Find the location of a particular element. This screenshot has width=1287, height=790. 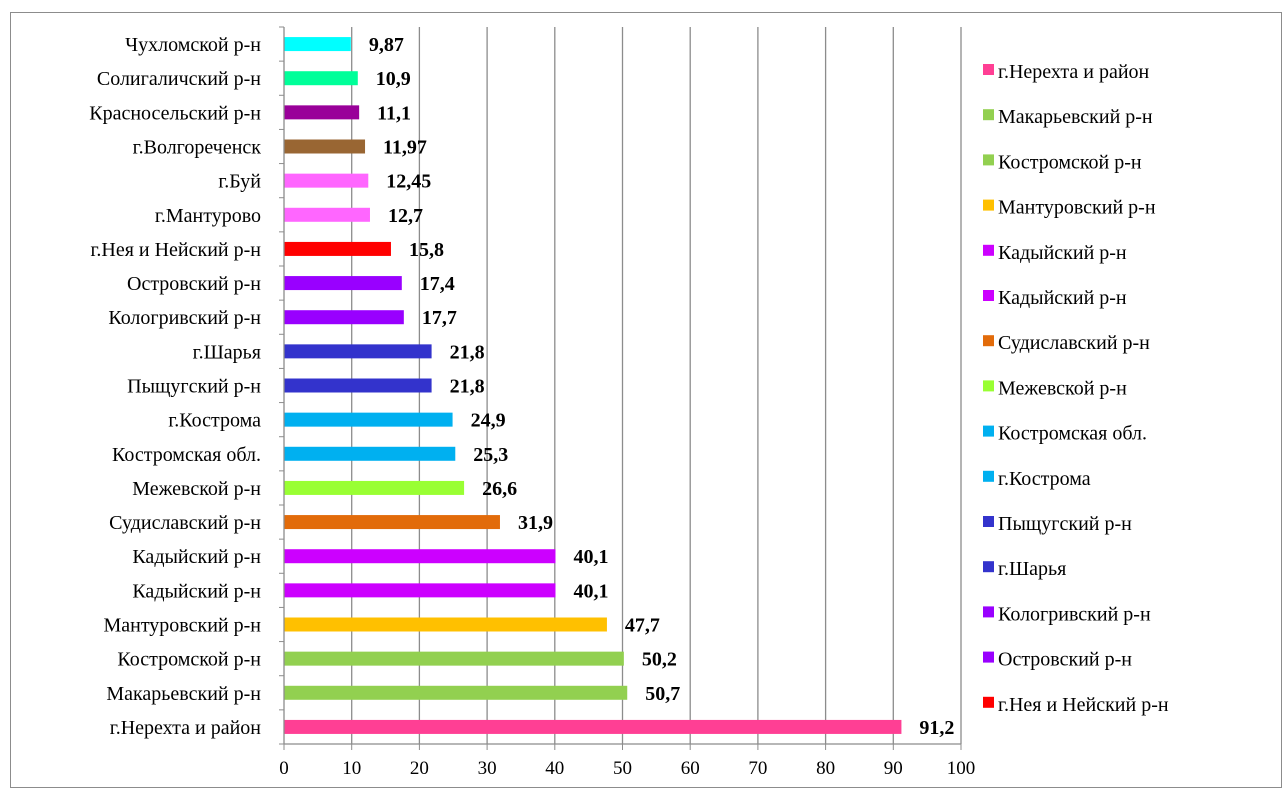

legend-label: г.Нея и Нейский р-н is located at coordinates (1083, 705).